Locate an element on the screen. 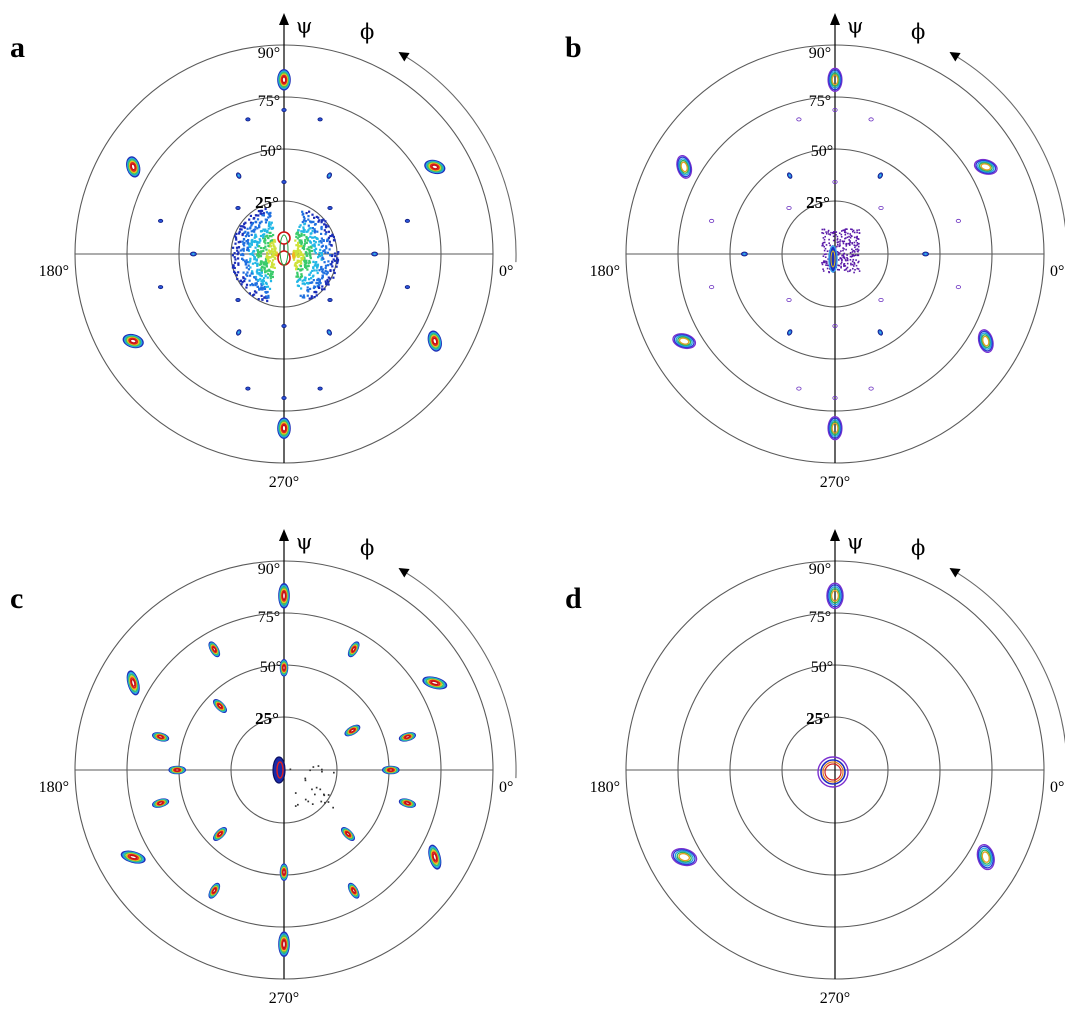 The width and height of the screenshot is (1065, 1009). ring-label-90: 90° is located at coordinates (269, 53).